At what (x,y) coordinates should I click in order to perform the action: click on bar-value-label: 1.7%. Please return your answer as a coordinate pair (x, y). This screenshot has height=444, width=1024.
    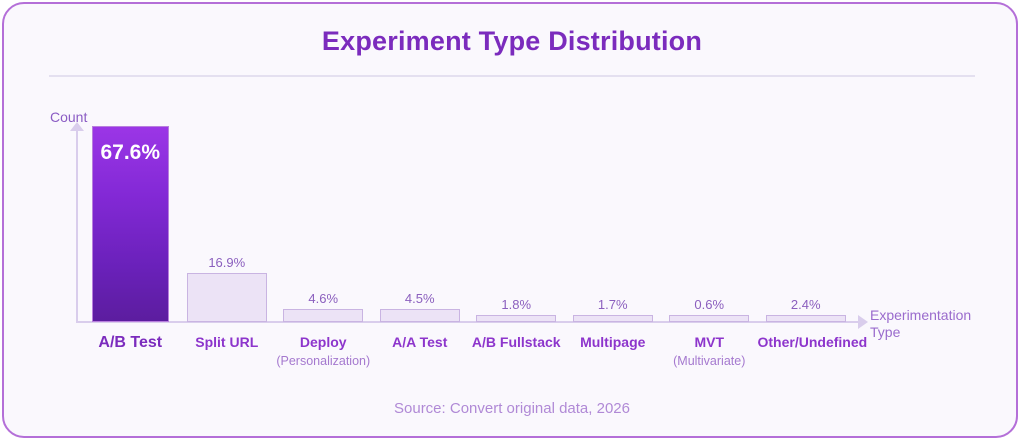
    Looking at the image, I should click on (612, 304).